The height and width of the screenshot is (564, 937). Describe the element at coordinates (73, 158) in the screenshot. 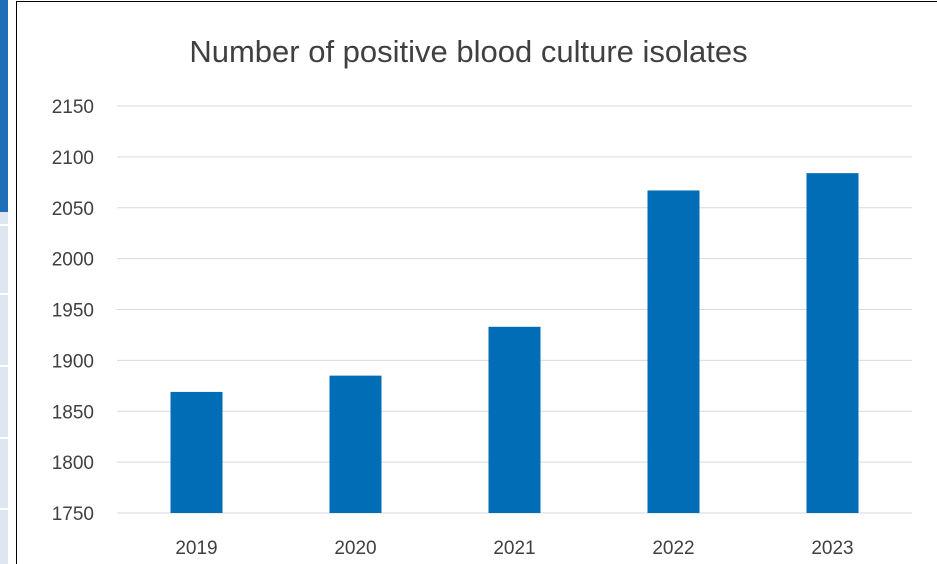

I see `y-tick-label: 2100` at that location.